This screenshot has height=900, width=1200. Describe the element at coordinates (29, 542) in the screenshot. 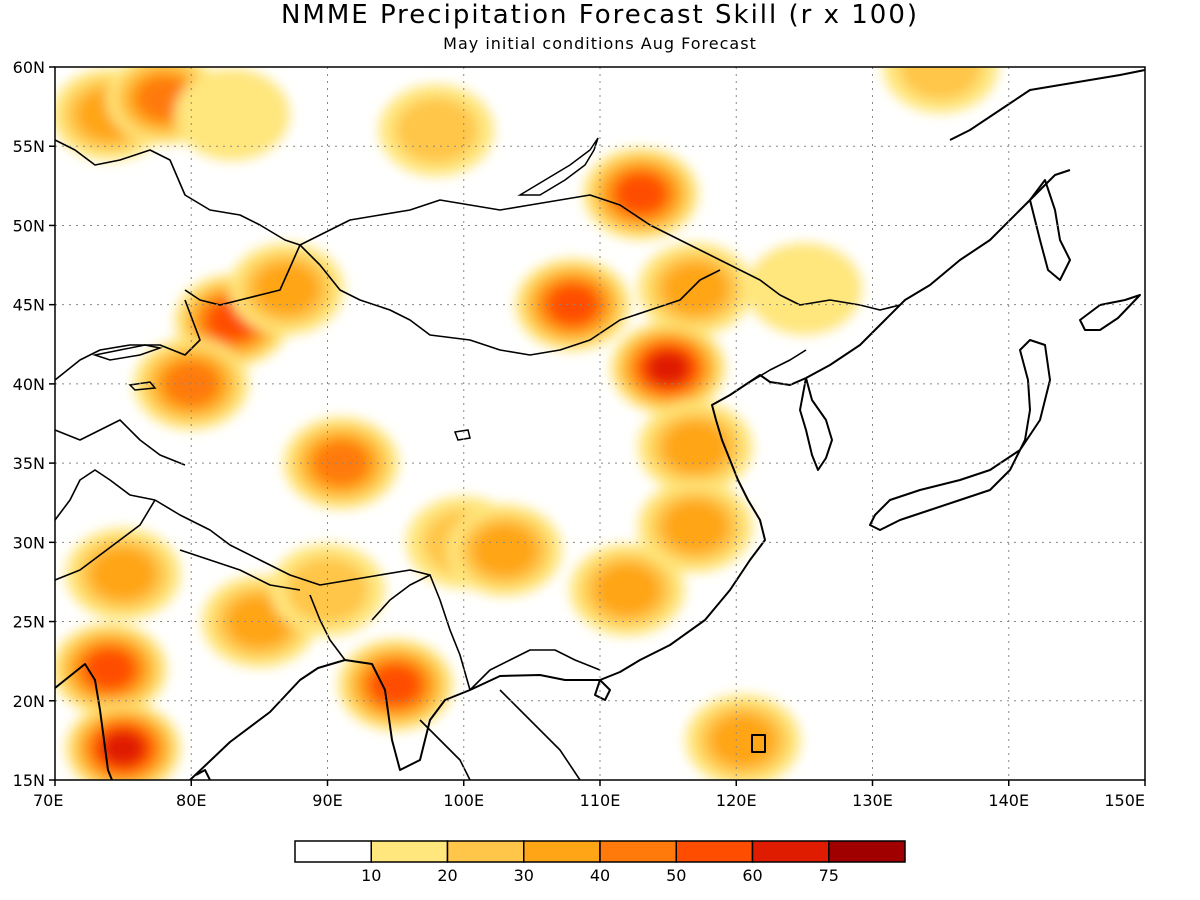

I see `lat-tick-label: 30N` at that location.